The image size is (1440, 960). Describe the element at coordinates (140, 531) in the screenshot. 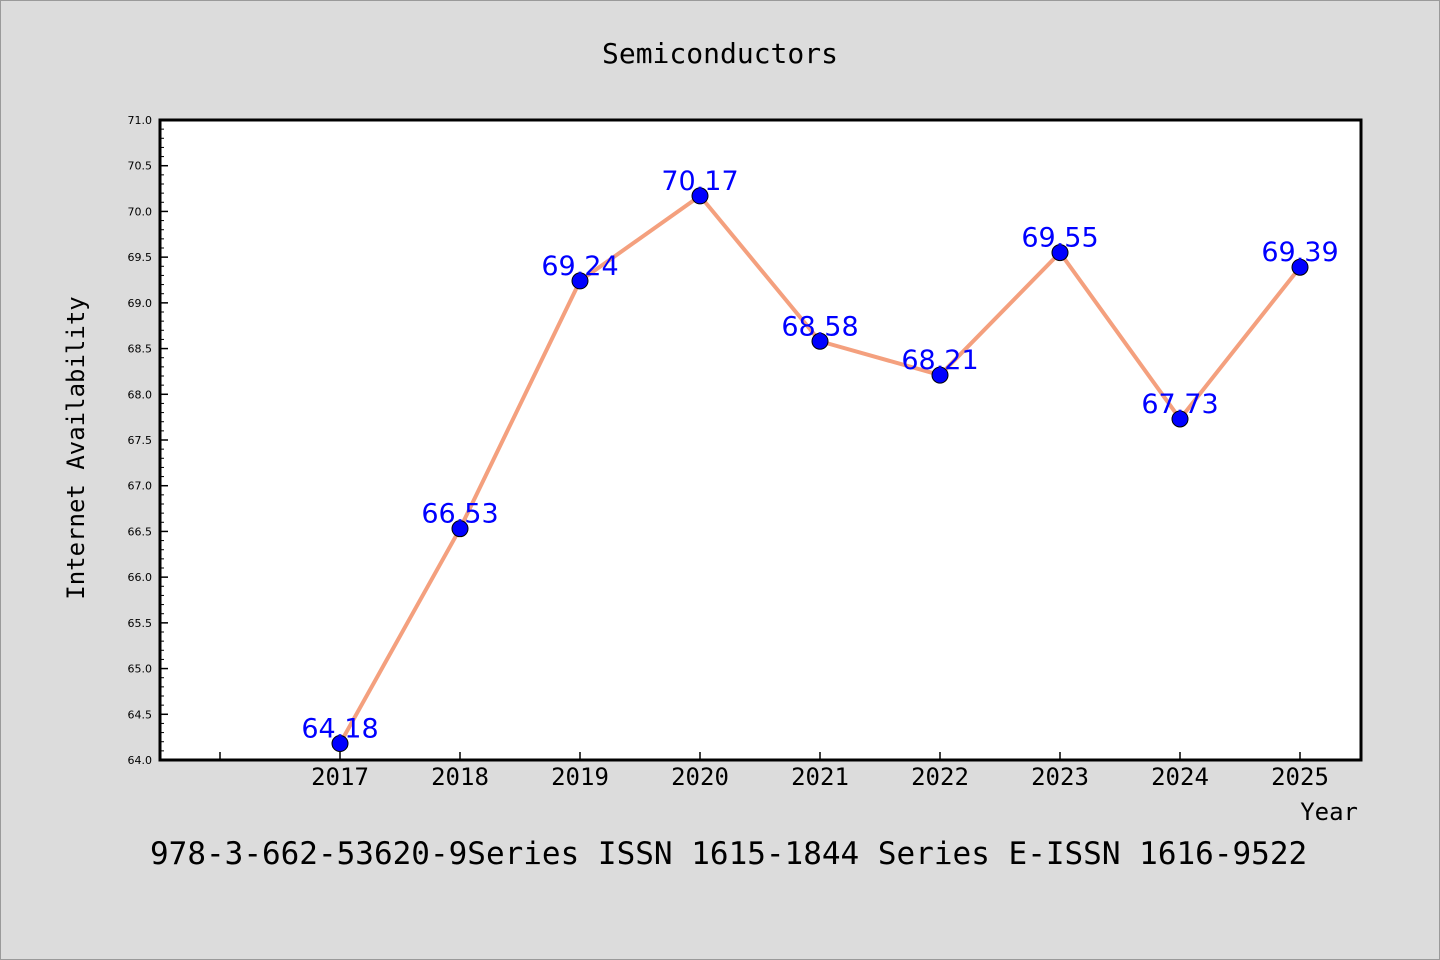

I see `y-tick-label: 66.5` at that location.